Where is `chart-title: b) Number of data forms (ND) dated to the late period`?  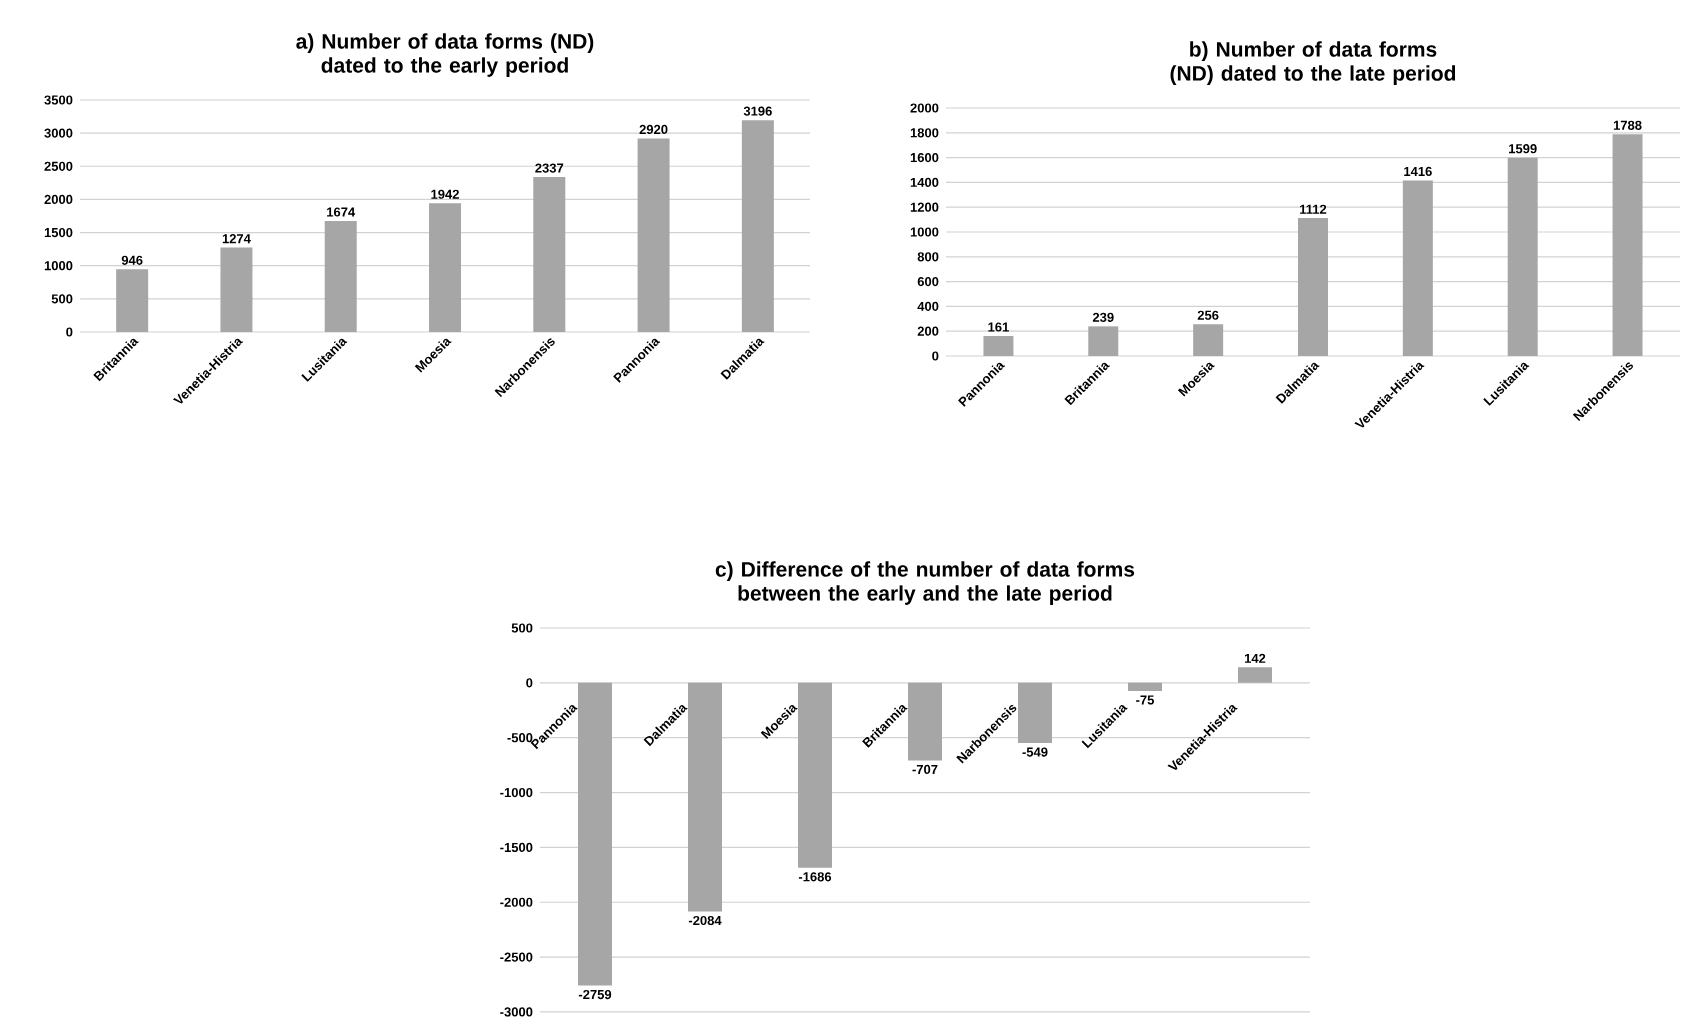
chart-title: b) Number of data forms (ND) dated to the late period is located at coordinates (1313, 63).